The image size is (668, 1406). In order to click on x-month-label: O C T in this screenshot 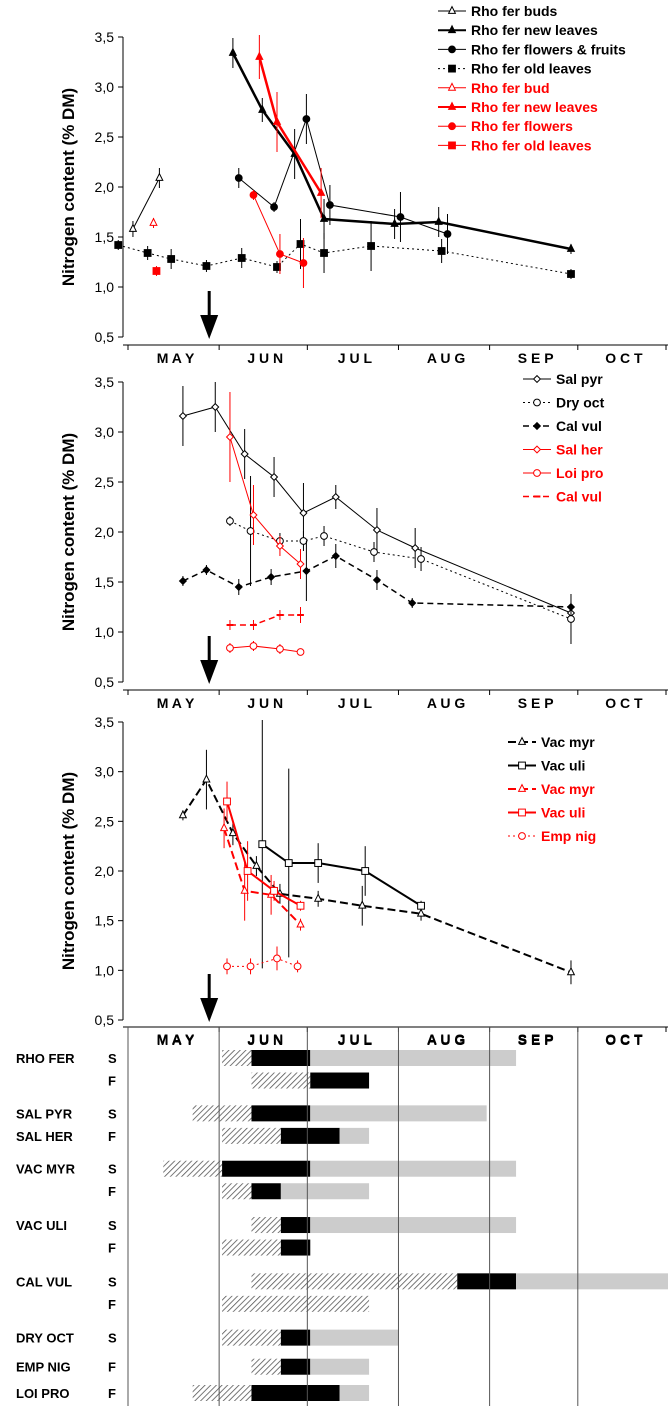, I will do `click(624, 358)`.